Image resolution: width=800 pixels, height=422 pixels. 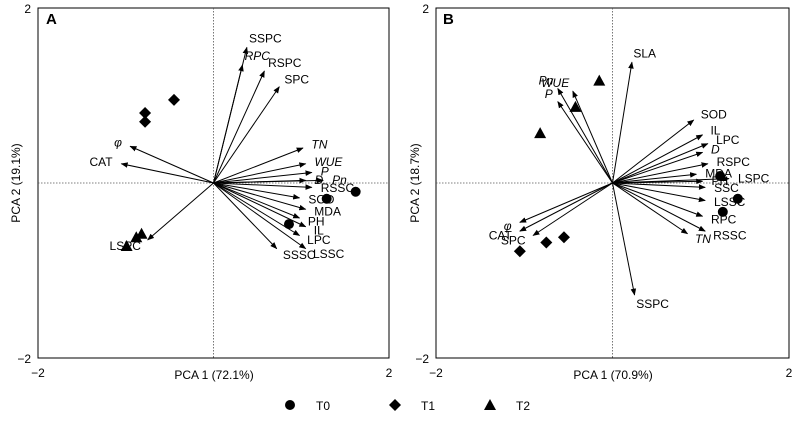 What do you see at coordinates (415, 182) in the screenshot?
I see `y-axis-label: PCA 2 (18.7%)` at bounding box center [415, 182].